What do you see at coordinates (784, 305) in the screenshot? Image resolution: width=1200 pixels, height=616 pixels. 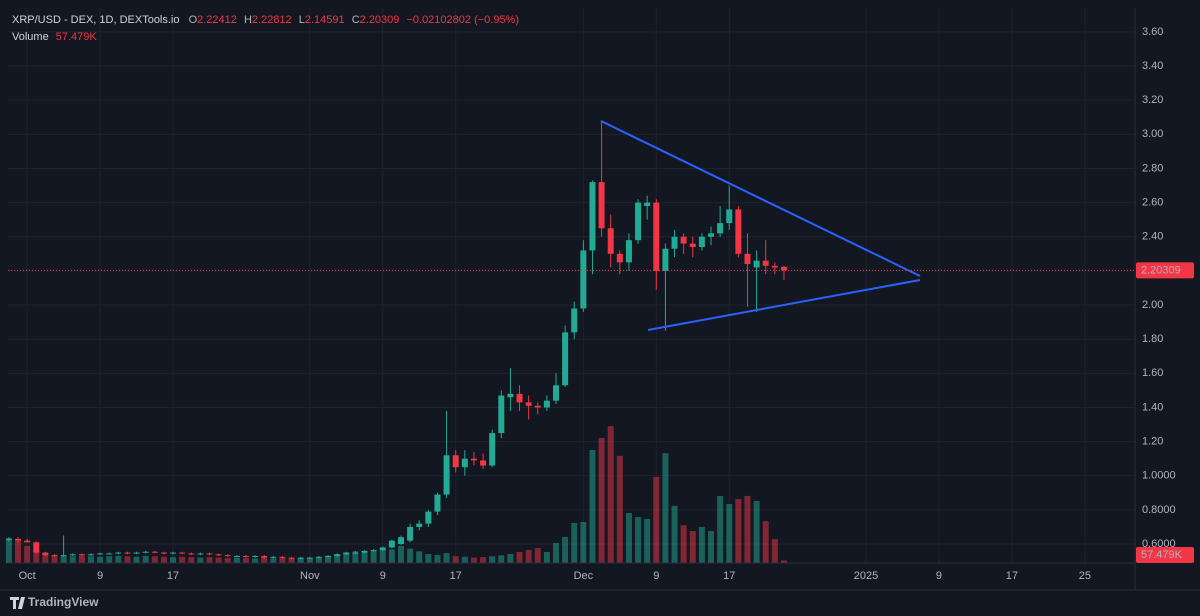 I see `trendline-lower` at bounding box center [784, 305].